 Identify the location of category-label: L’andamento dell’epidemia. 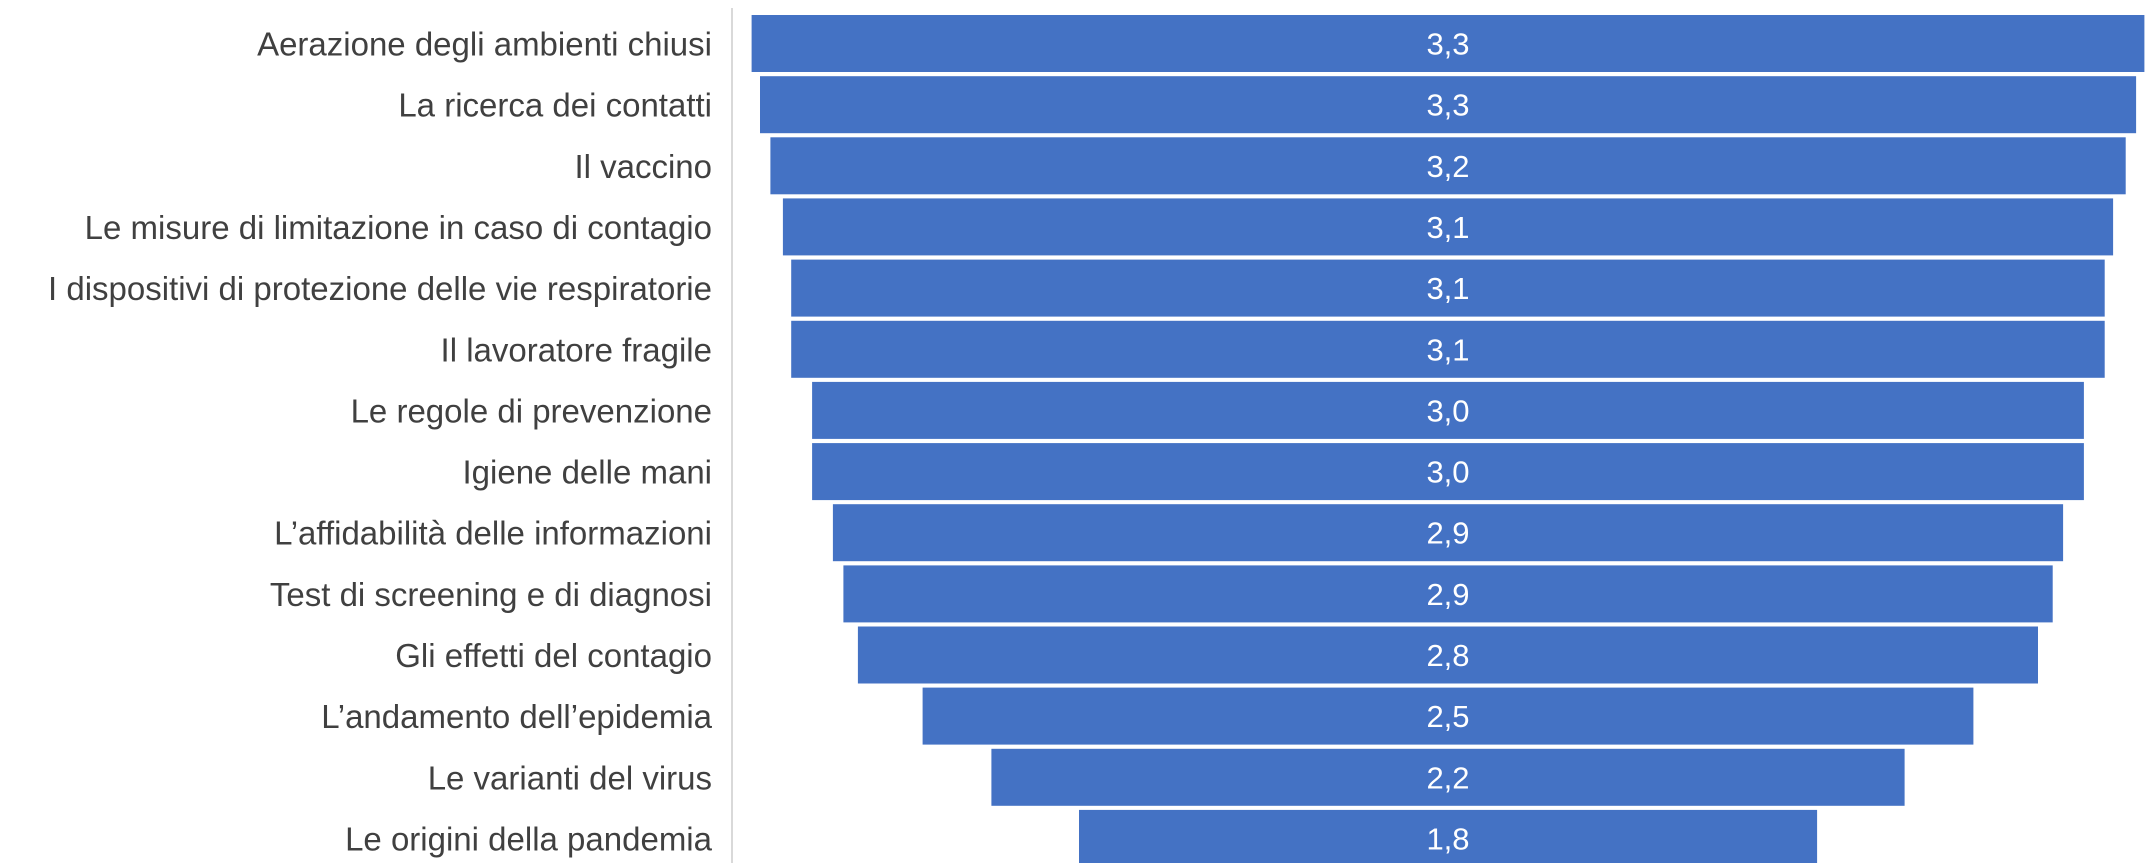
(516, 716).